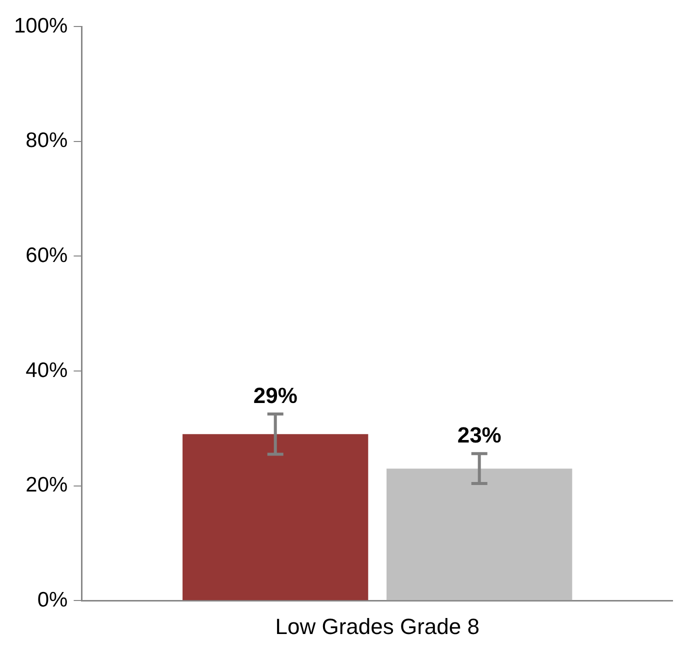 The width and height of the screenshot is (681, 663). What do you see at coordinates (275, 395) in the screenshot?
I see `data-label: 29%` at bounding box center [275, 395].